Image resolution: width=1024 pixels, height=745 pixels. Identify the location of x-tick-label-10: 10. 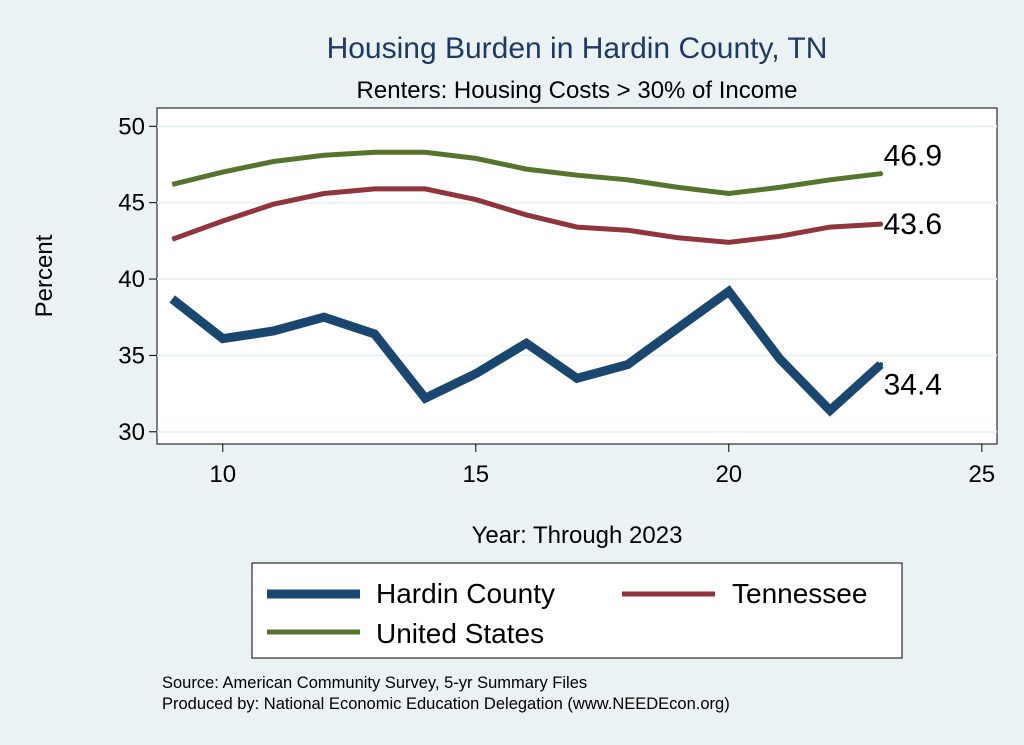
(222, 474).